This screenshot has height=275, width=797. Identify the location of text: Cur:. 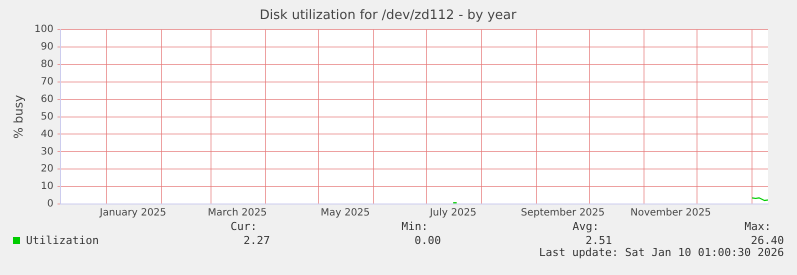
(243, 226).